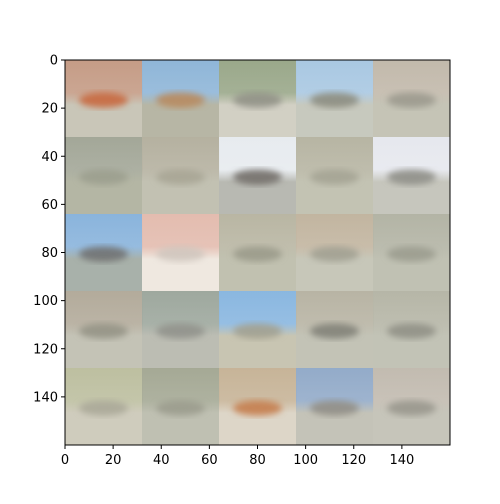 The height and width of the screenshot is (504, 500). I want to click on x-tick-label: 100, so click(305, 460).